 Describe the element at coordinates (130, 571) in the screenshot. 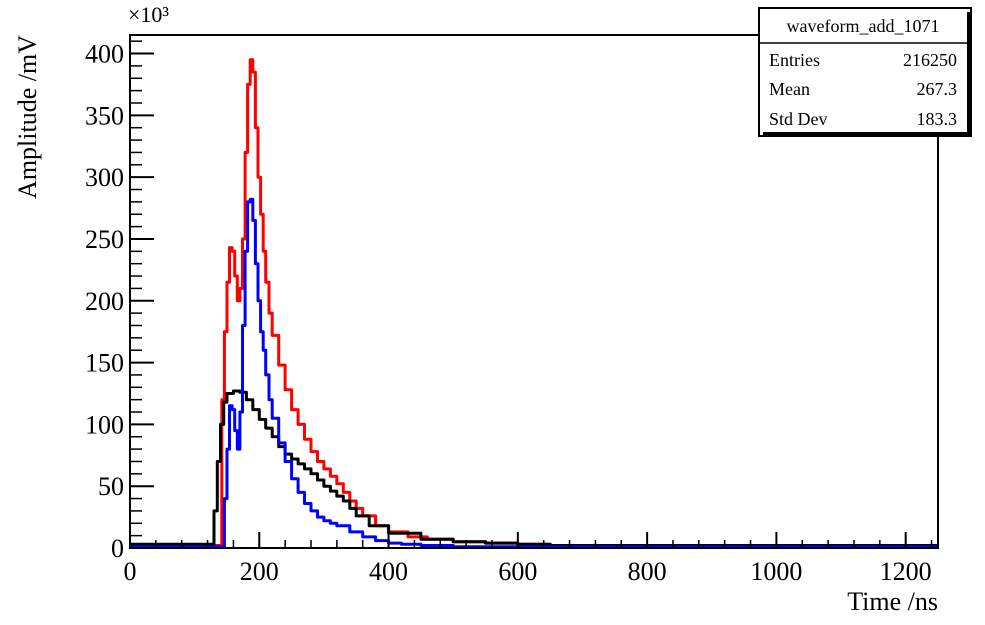

I see `x-tick-label-0: 0` at that location.